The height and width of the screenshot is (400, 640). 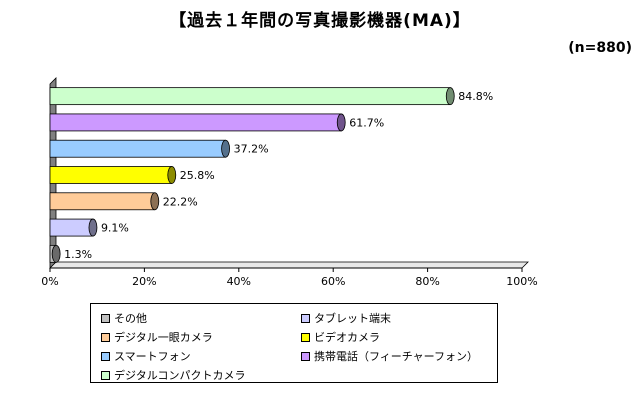 I want to click on legend-item: その他, so click(x=124, y=318).